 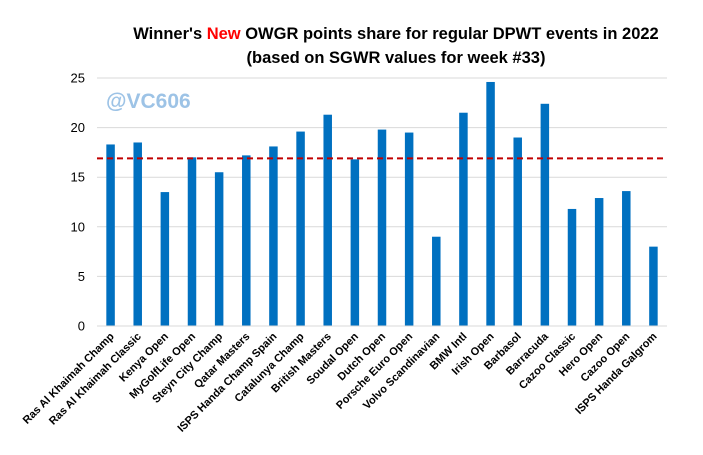 I want to click on title-part-1: Winner's, so click(x=170, y=34).